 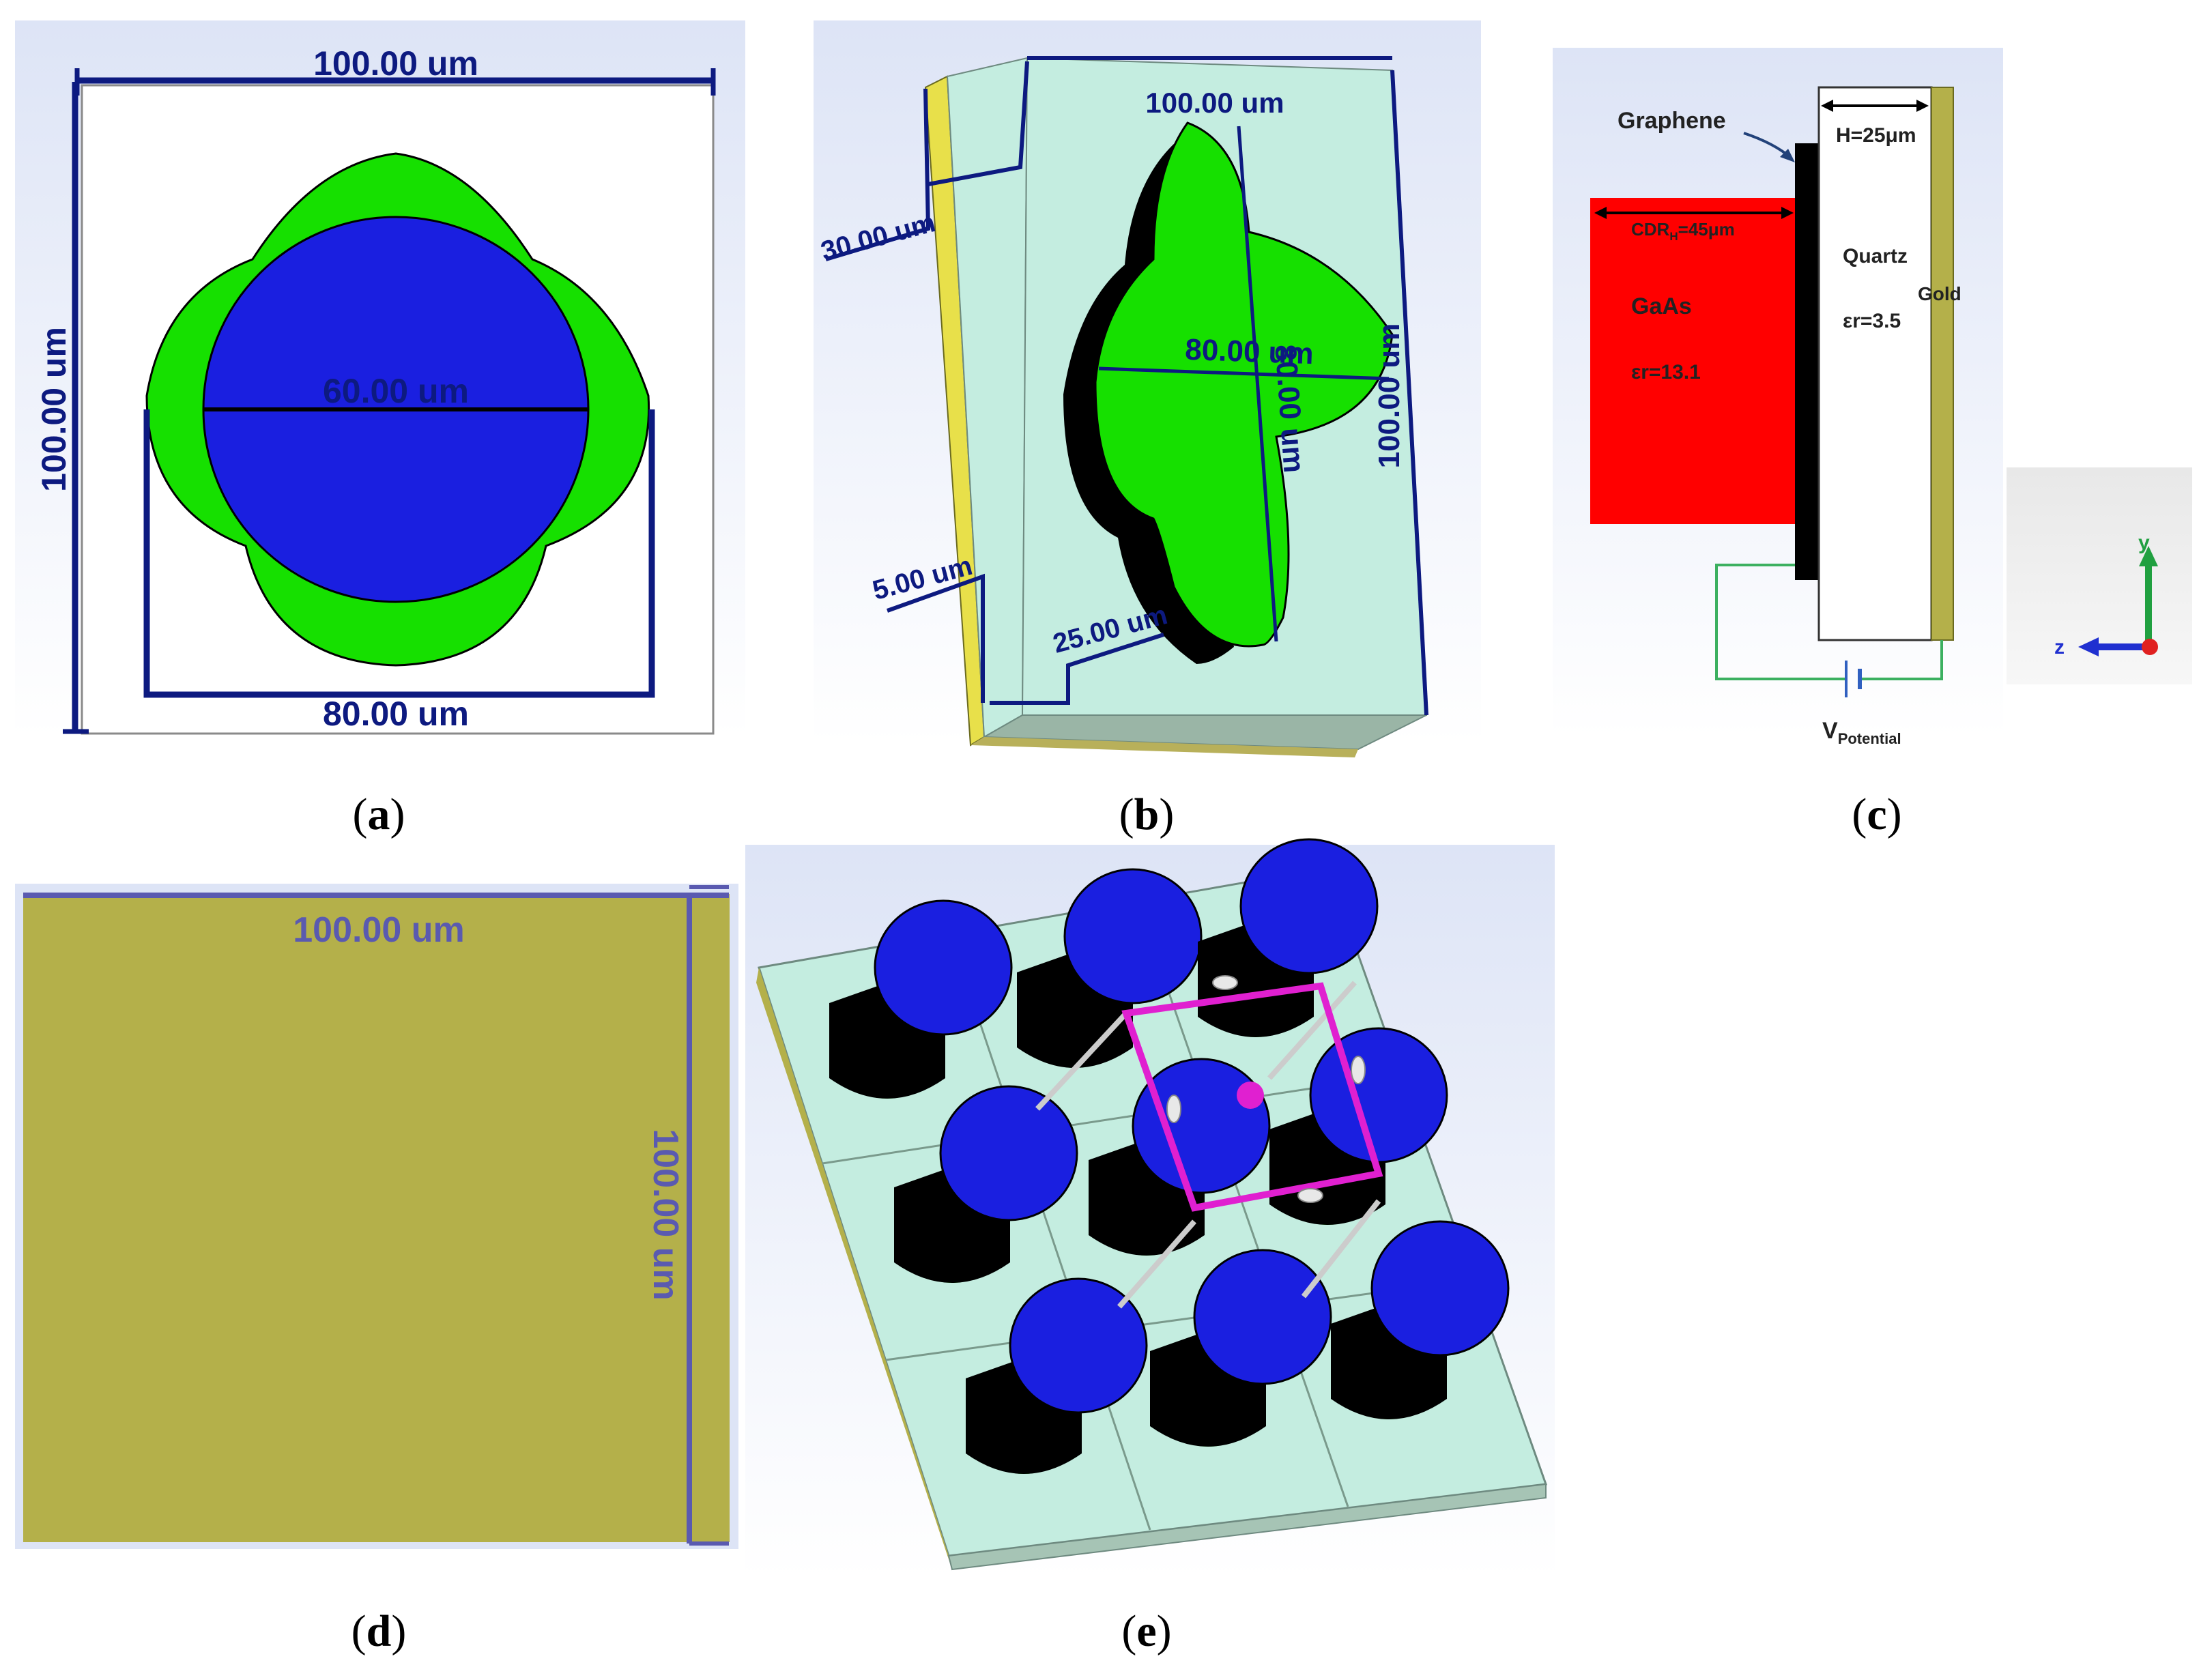 I want to click on caption-b: (b), so click(x=1147, y=814).